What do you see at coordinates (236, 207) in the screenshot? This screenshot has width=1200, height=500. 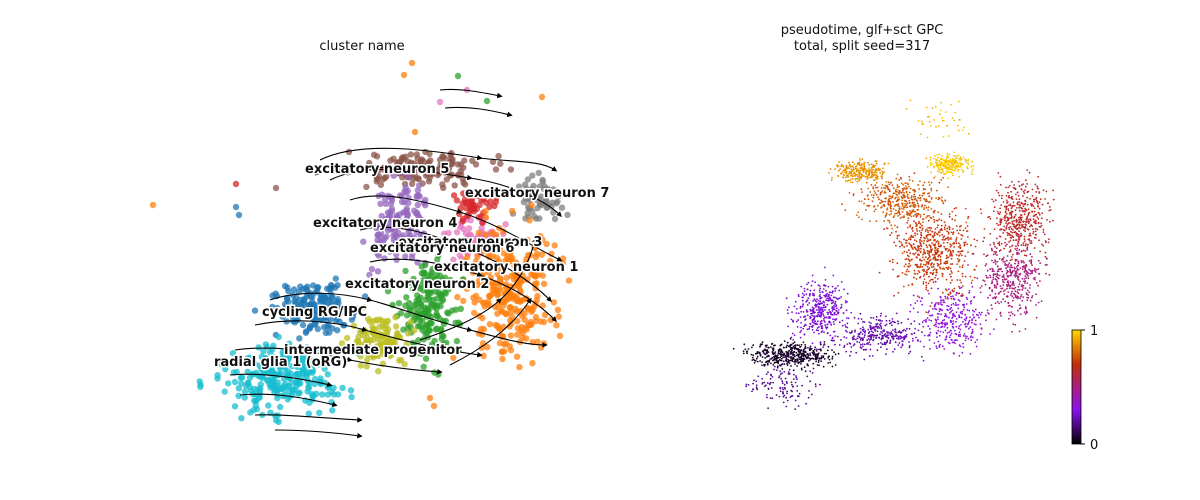 I see `outlier-point` at bounding box center [236, 207].